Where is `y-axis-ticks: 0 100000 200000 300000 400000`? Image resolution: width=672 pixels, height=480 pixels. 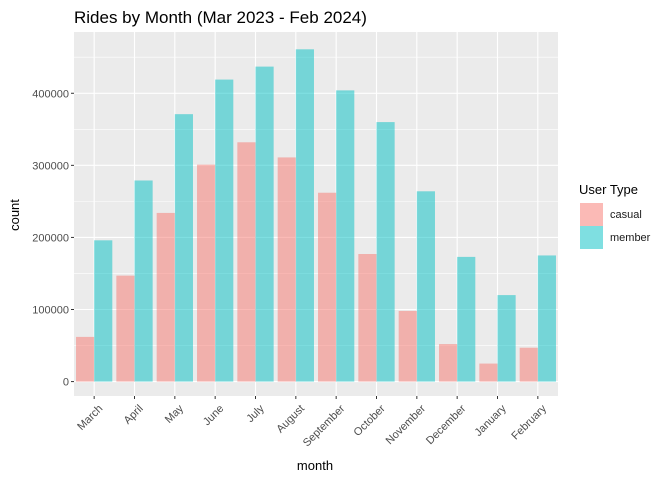 y-axis-ticks: 0 100000 200000 300000 400000 is located at coordinates (53, 238).